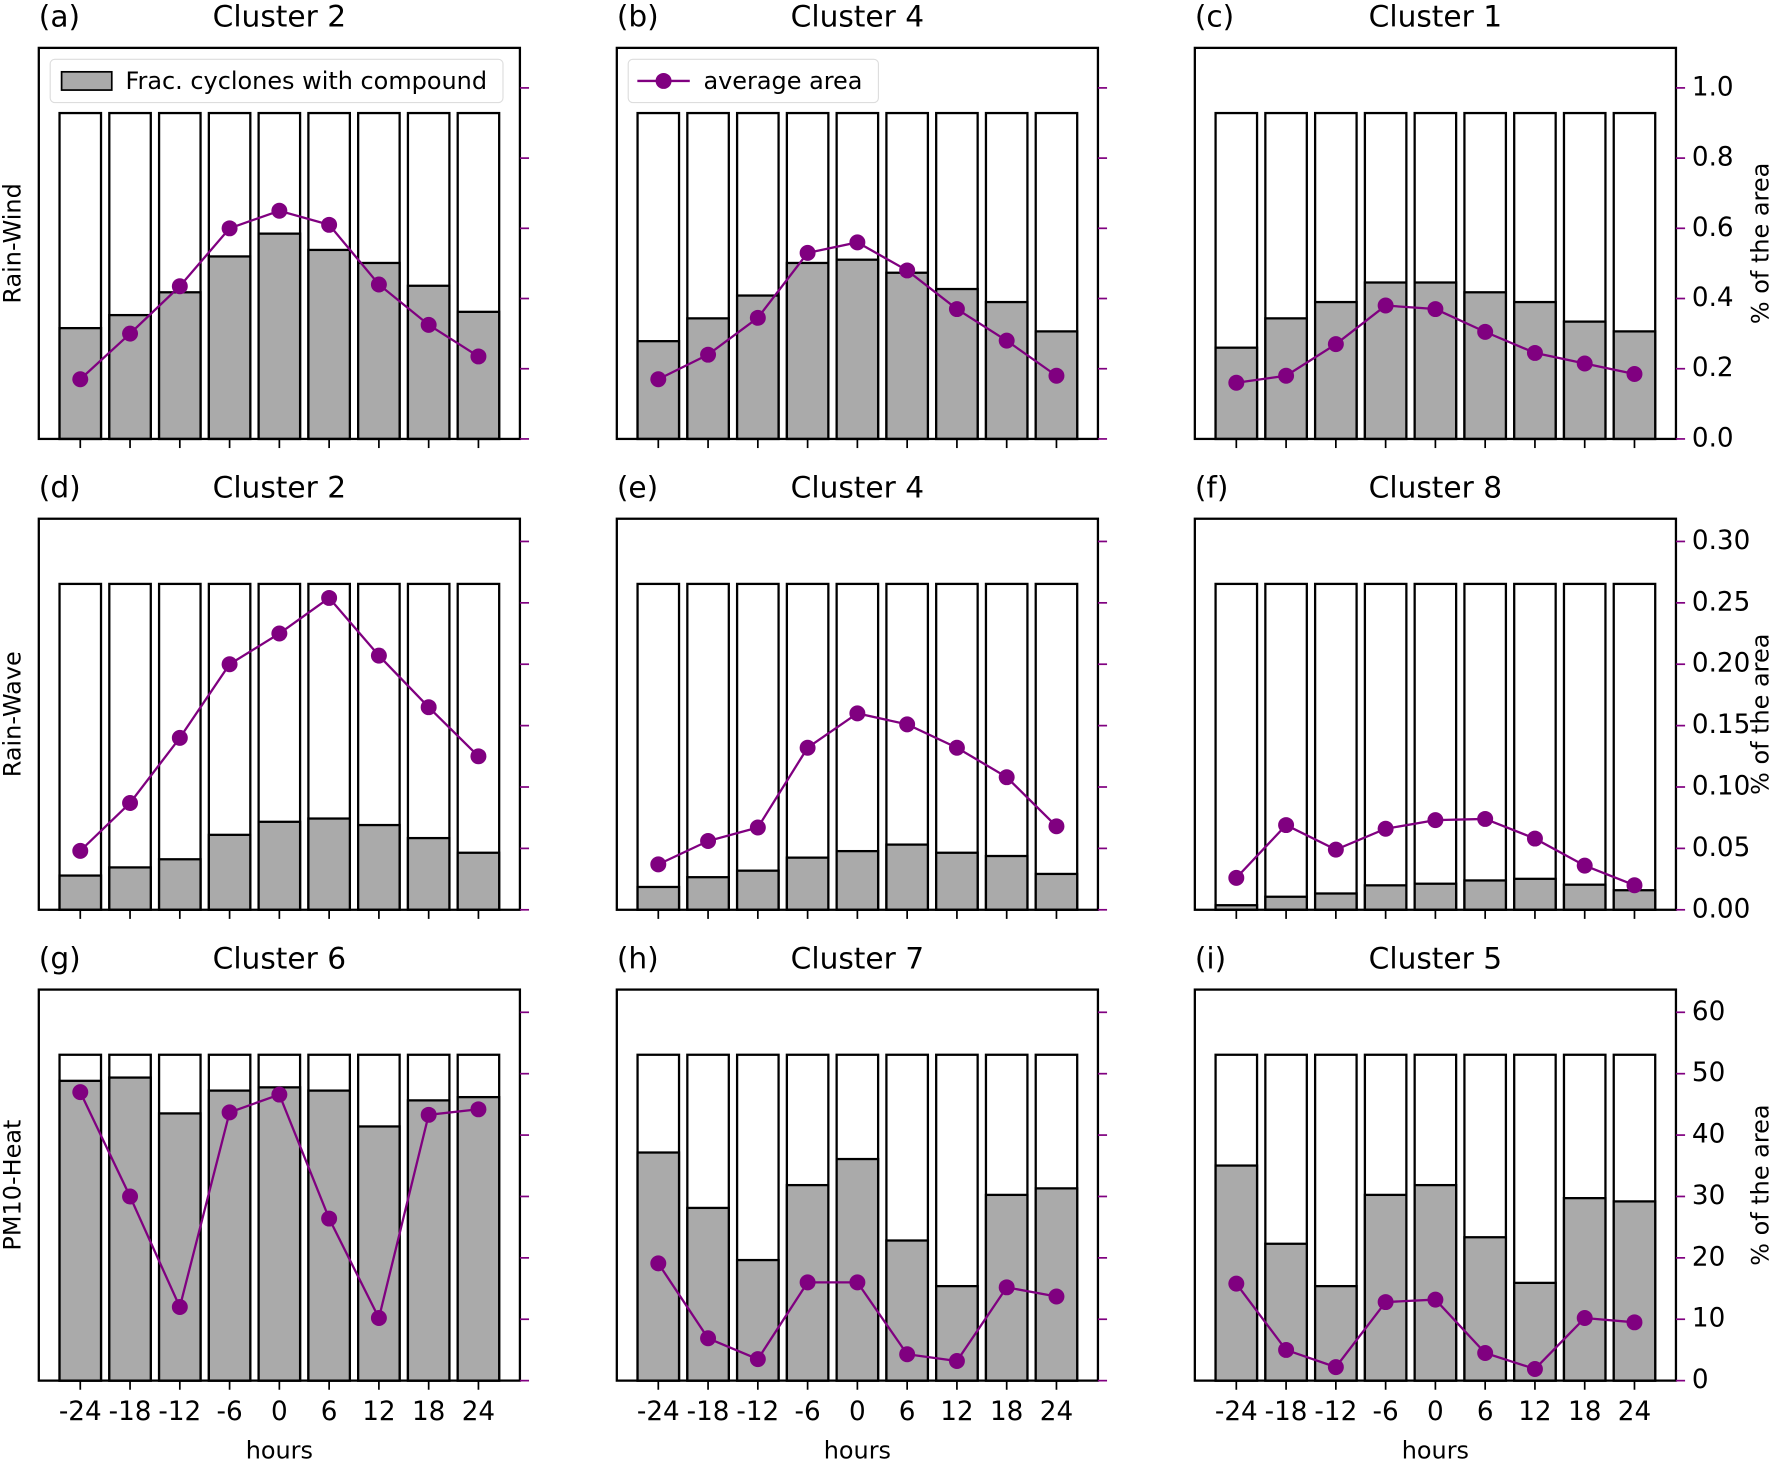  What do you see at coordinates (60, 487) in the screenshot?
I see `panel-label: (d)` at bounding box center [60, 487].